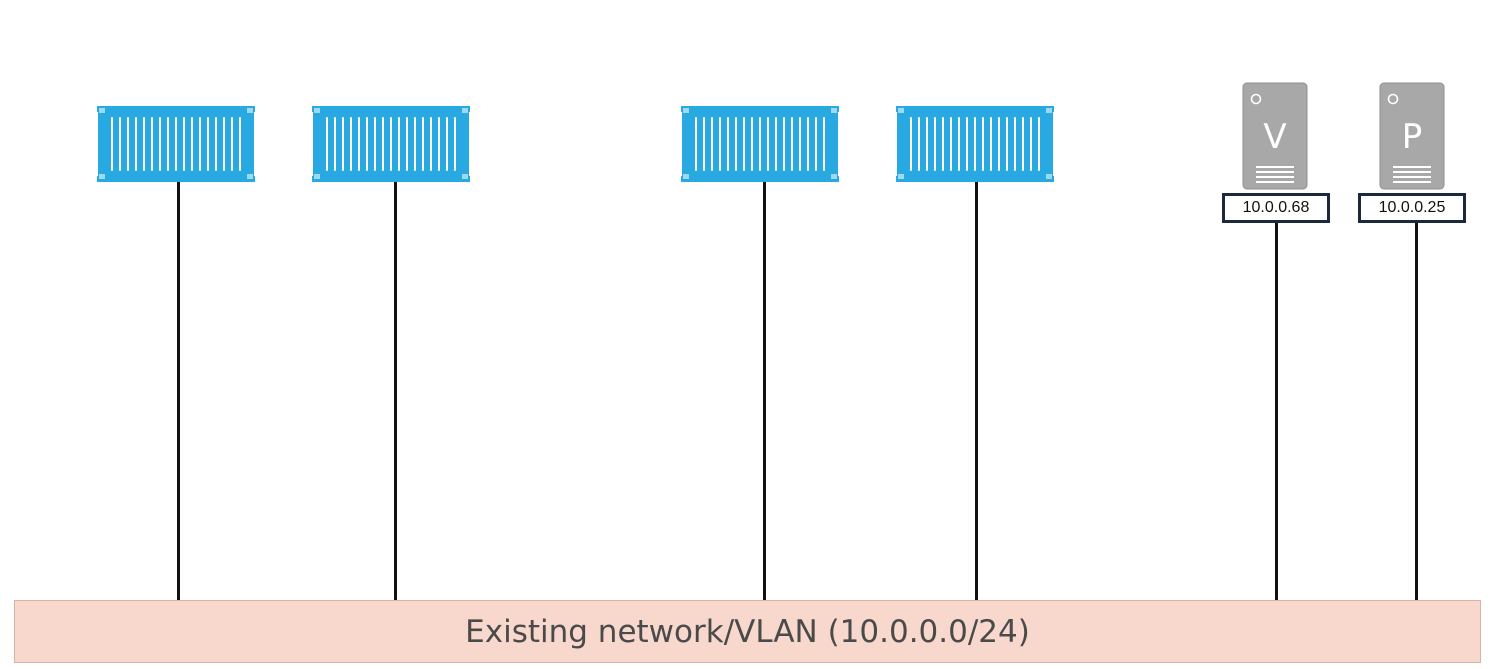 The width and height of the screenshot is (1497, 669). I want to click on network-label: Existing network/VLAN (10.0.0.0/24), so click(747, 631).